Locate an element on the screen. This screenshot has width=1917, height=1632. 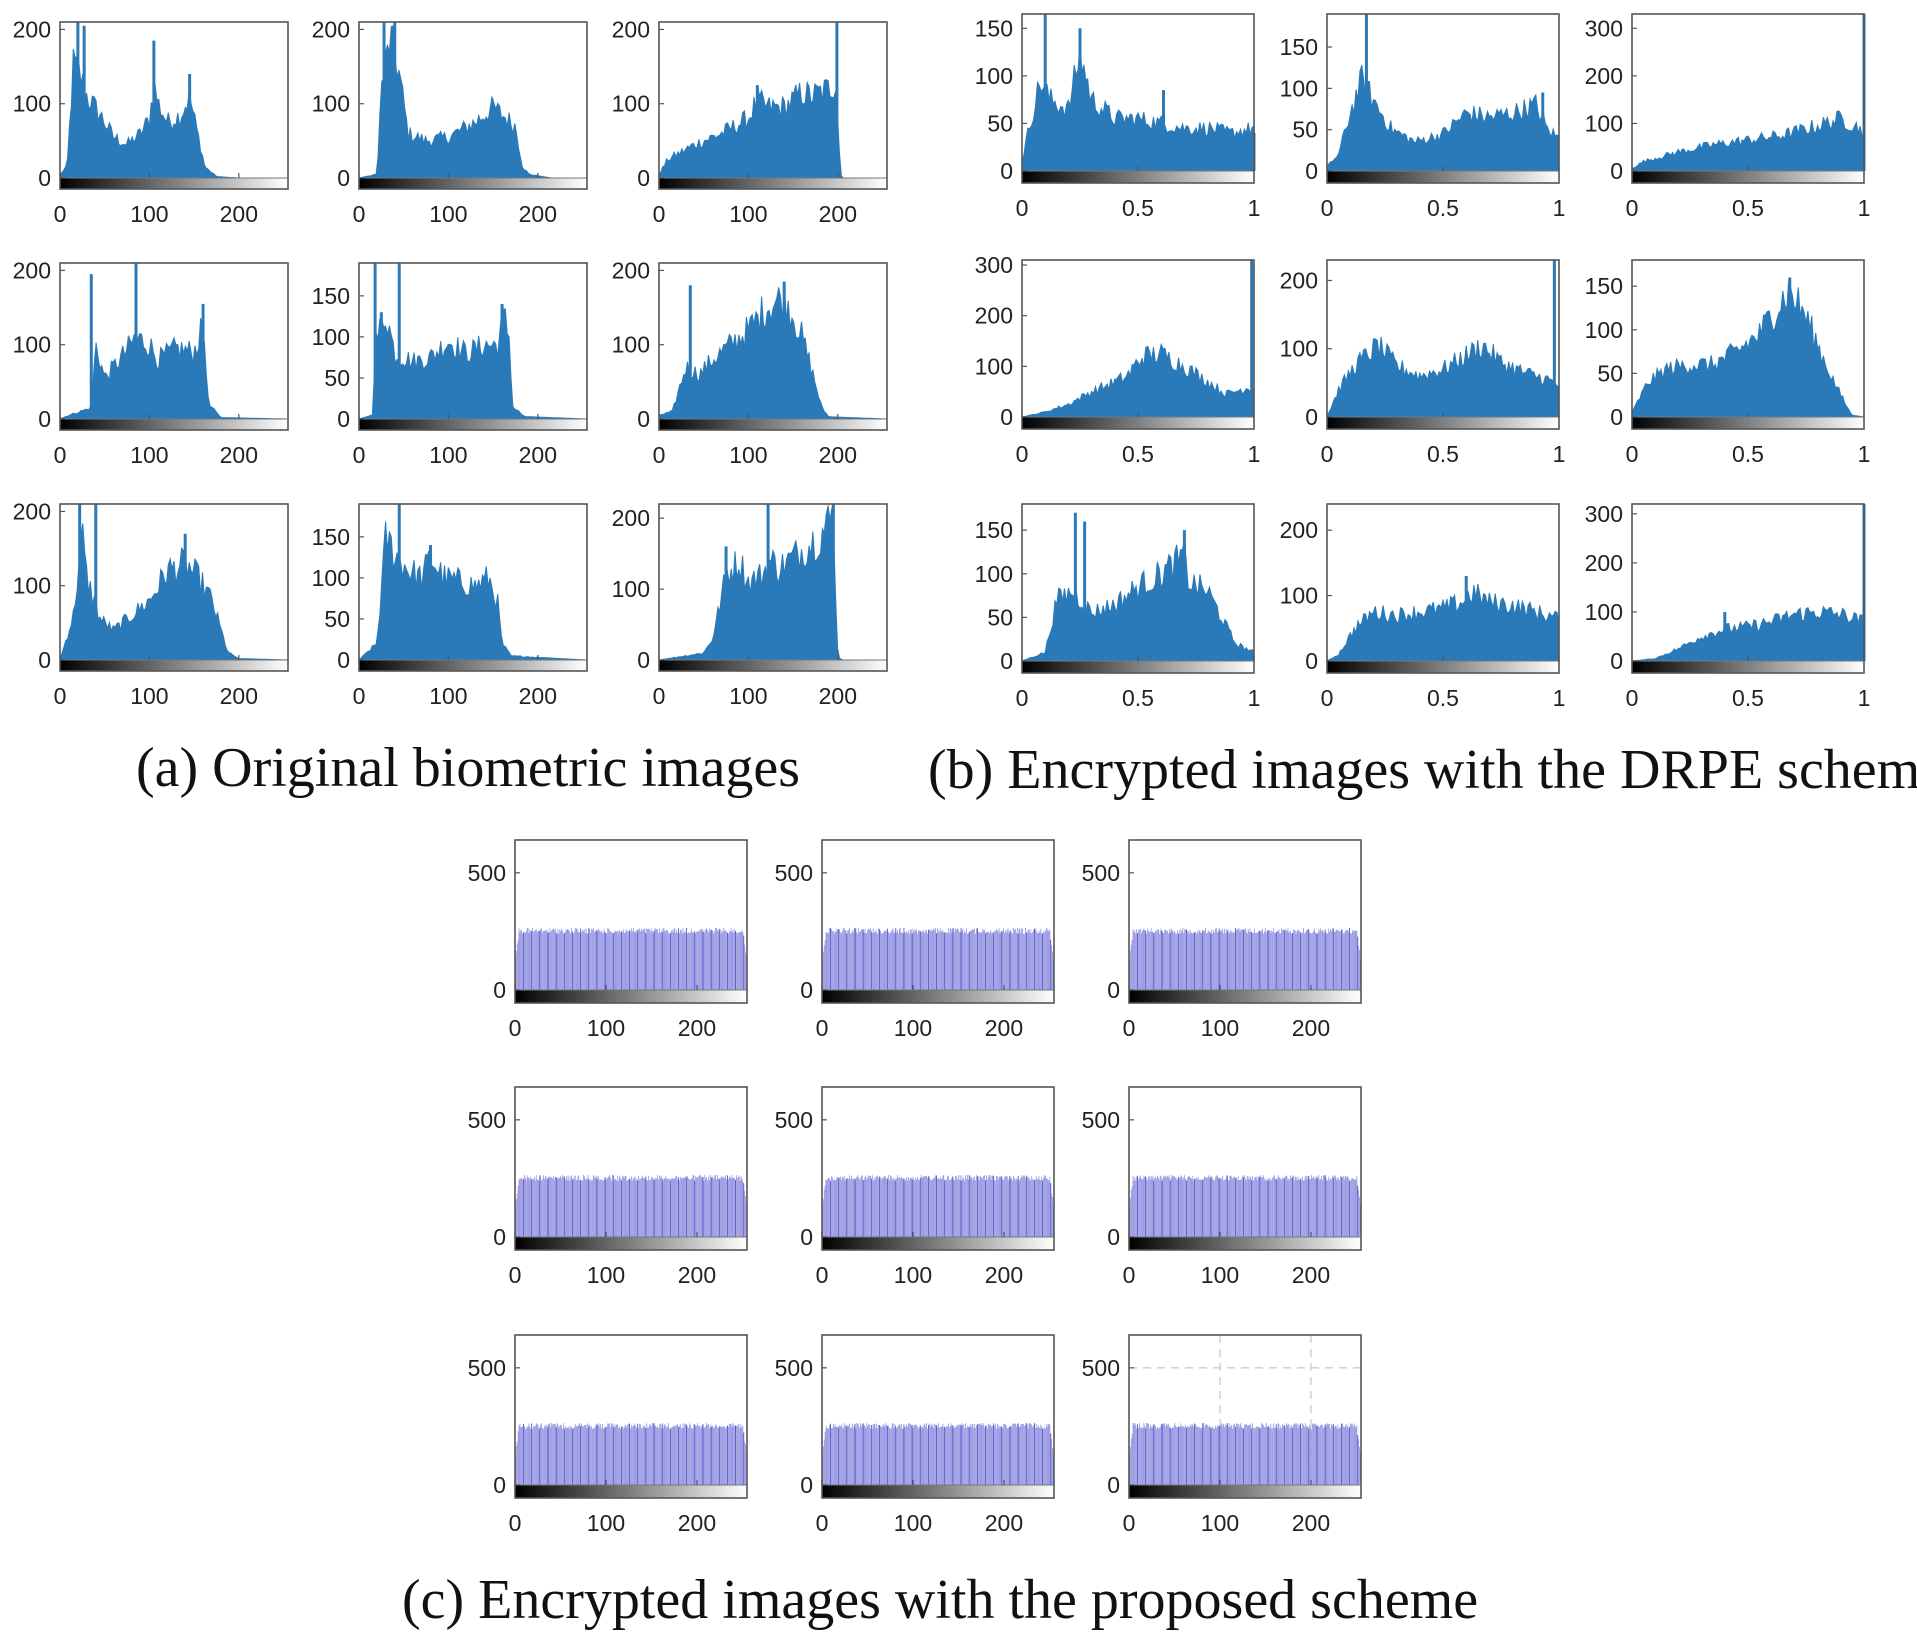
x-tick-label: 0 is located at coordinates (659, 214).